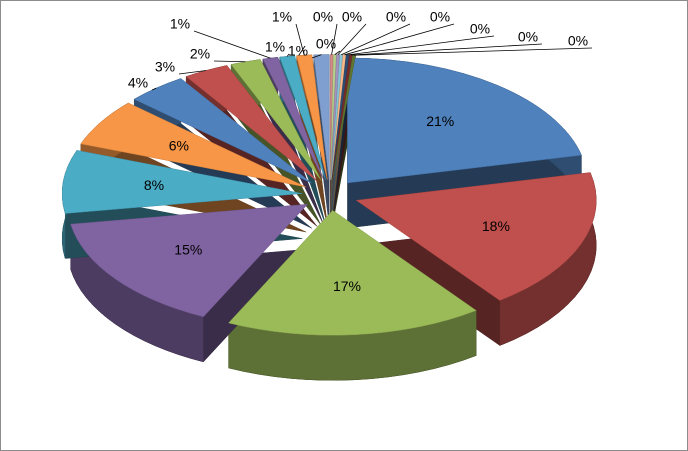 The image size is (688, 451). What do you see at coordinates (200, 54) in the screenshot?
I see `data-label: 2%` at bounding box center [200, 54].